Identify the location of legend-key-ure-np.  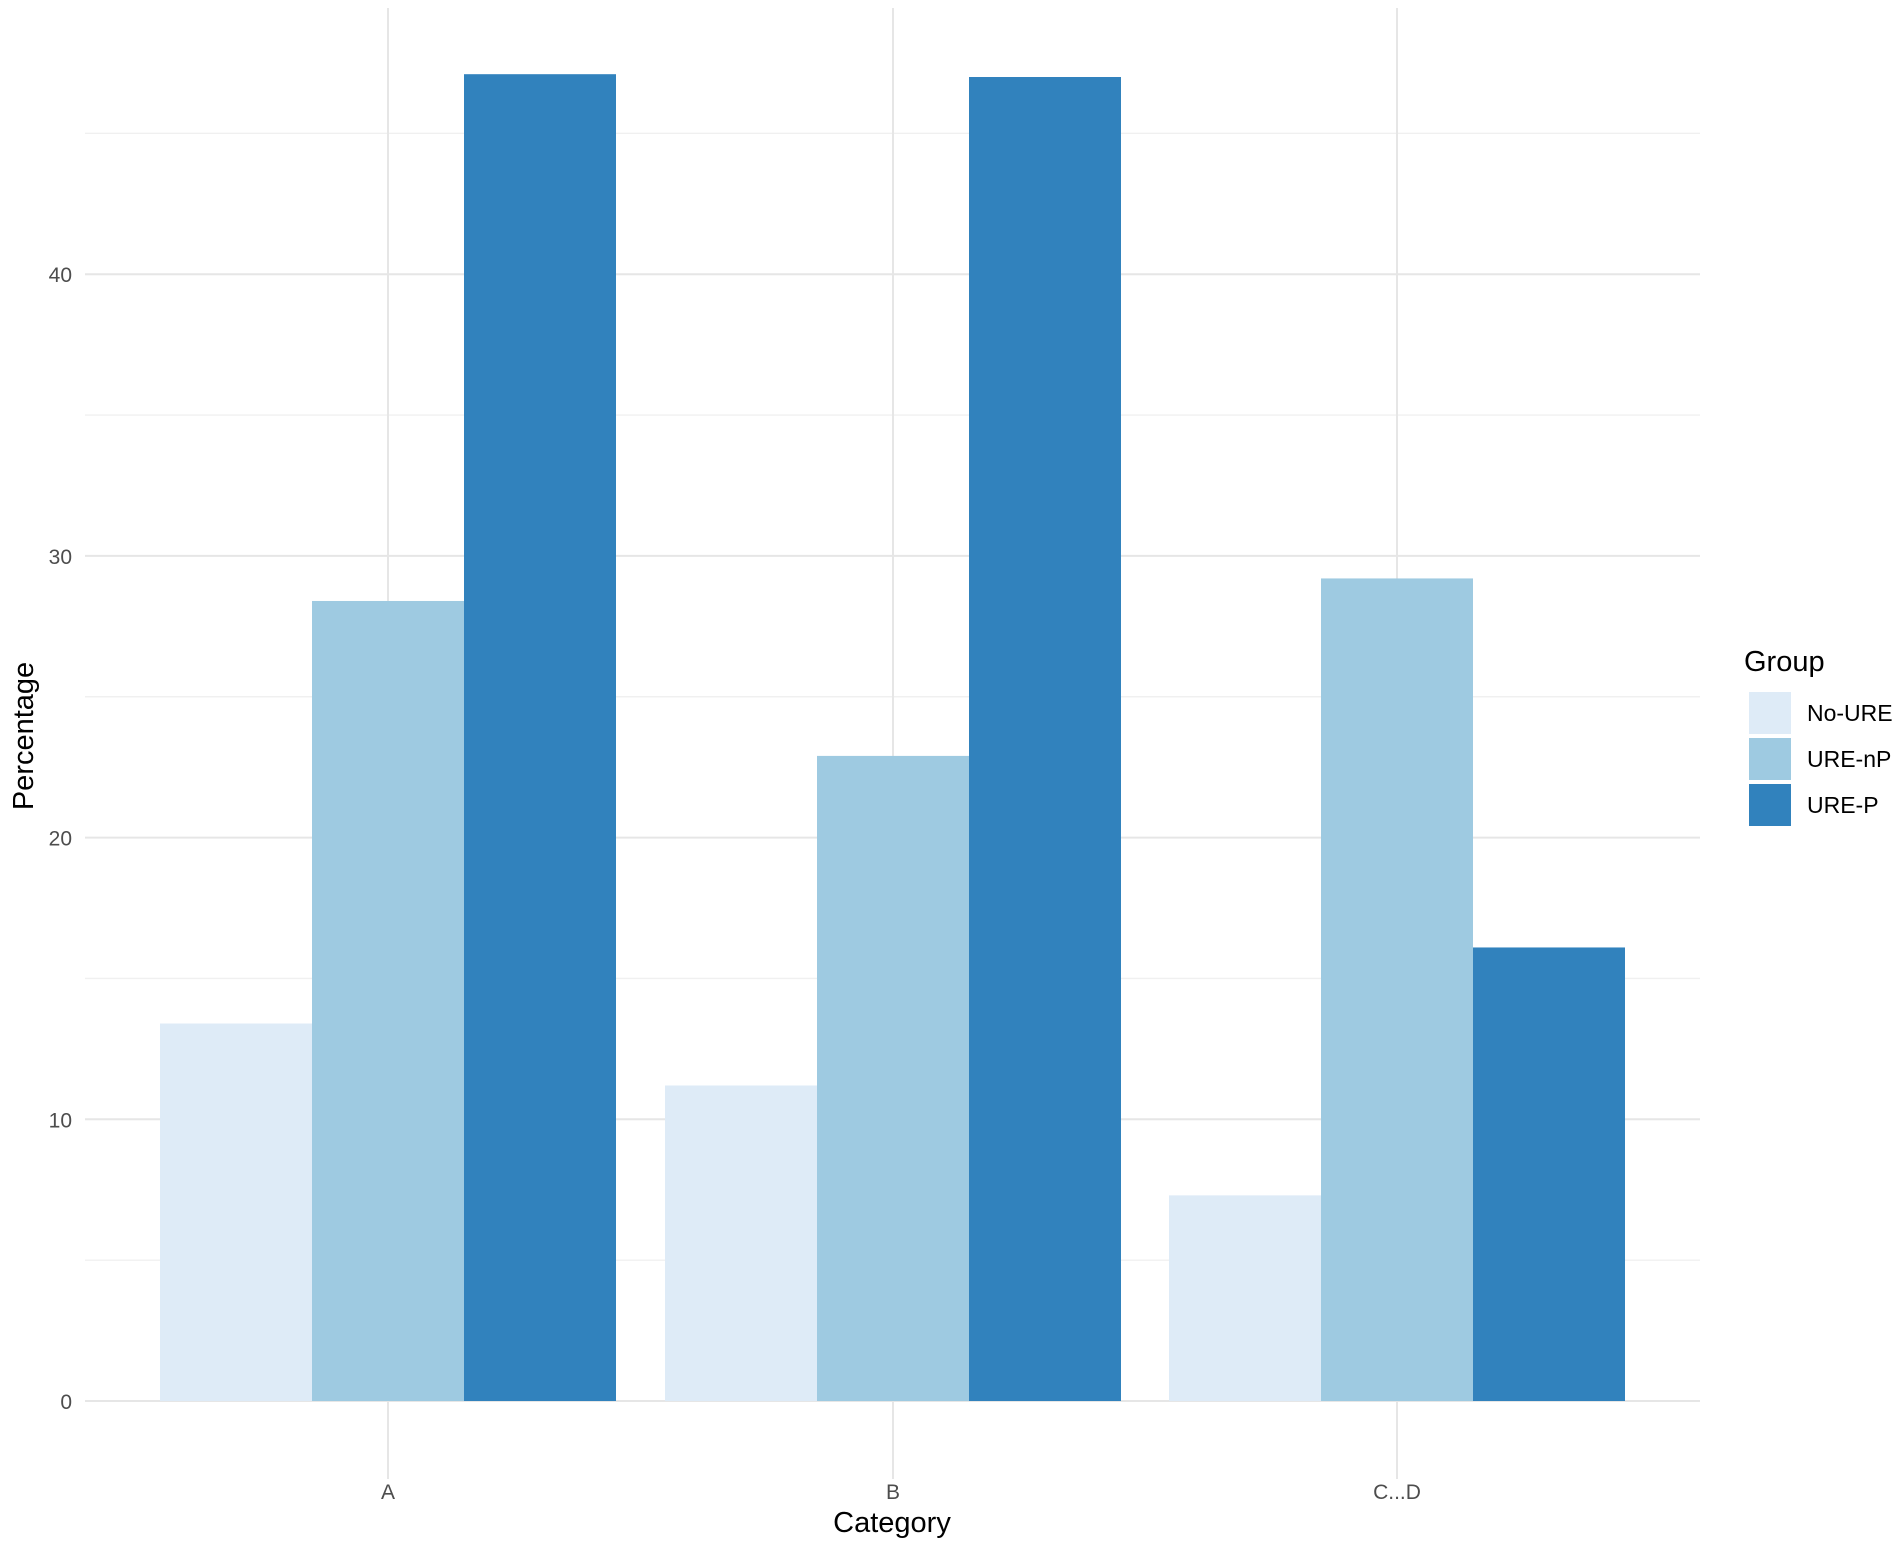
(1770, 759).